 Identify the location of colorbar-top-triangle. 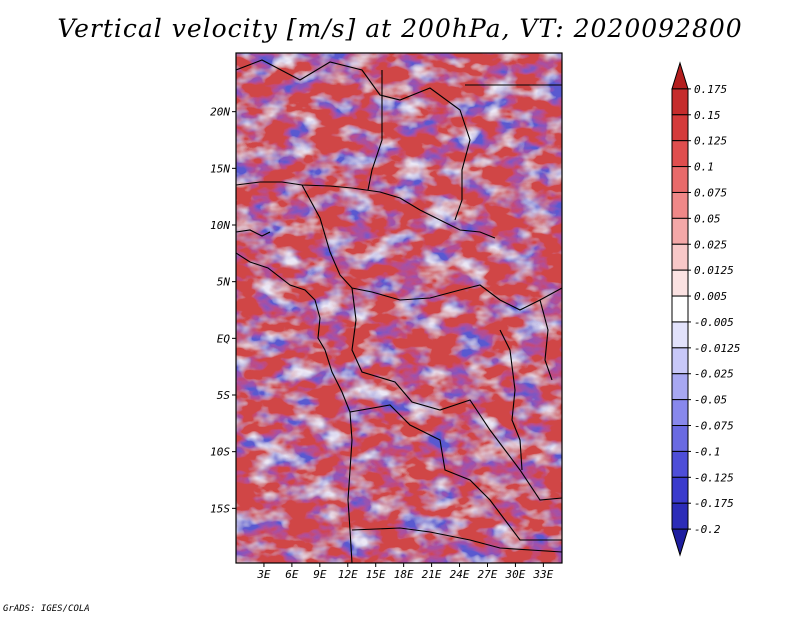
(680, 75).